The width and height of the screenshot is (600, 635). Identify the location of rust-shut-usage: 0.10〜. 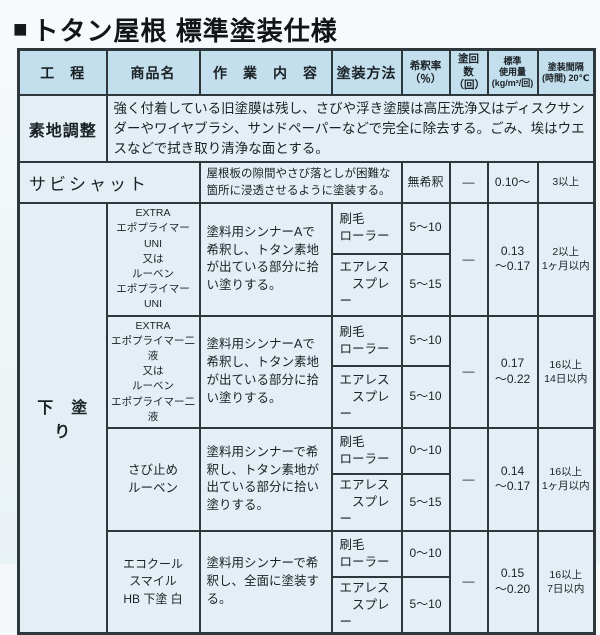
(512, 183).